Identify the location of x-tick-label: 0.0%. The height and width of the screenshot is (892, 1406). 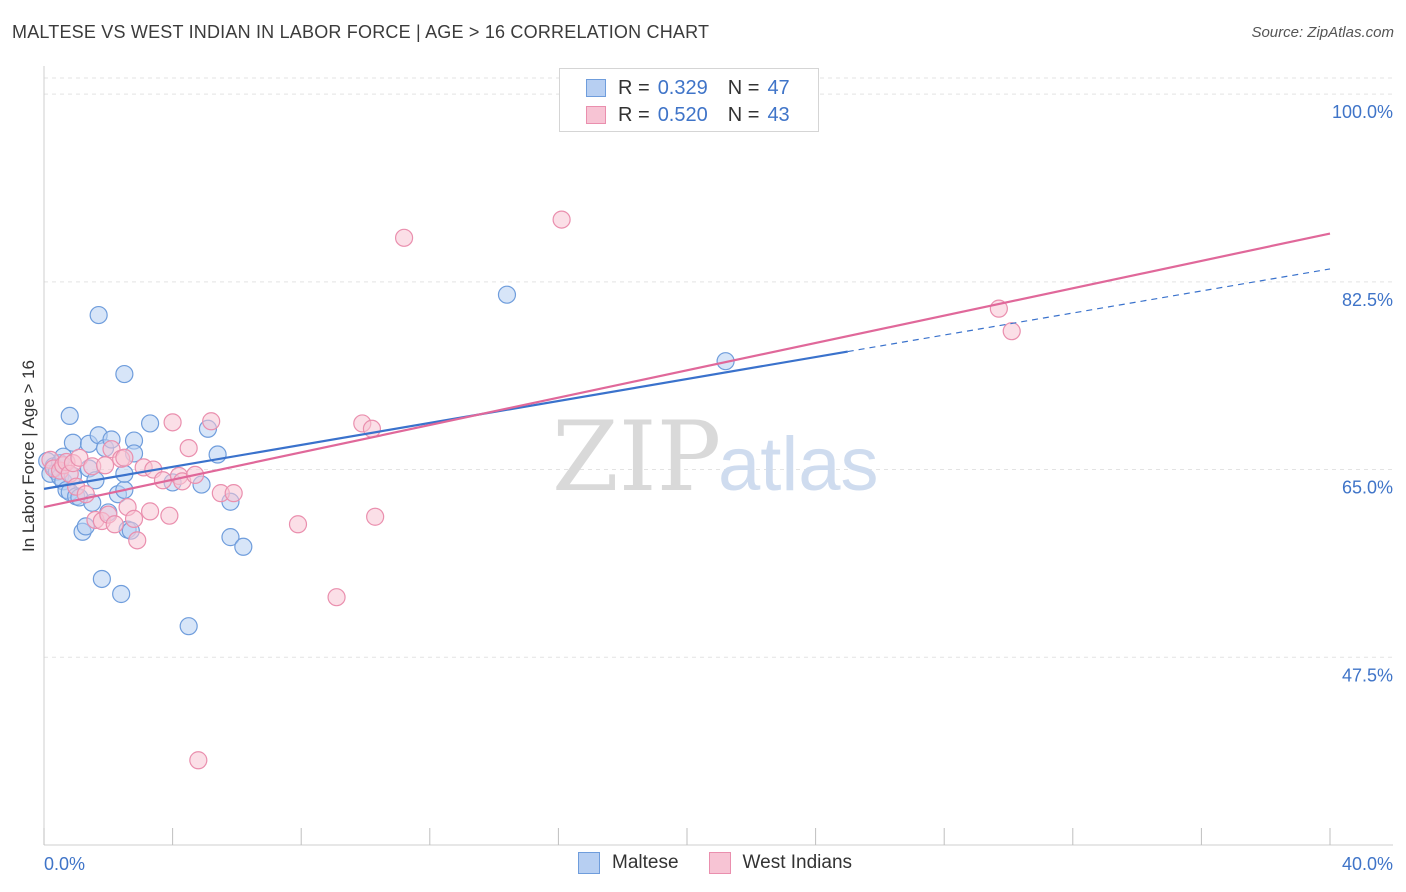
(64, 864).